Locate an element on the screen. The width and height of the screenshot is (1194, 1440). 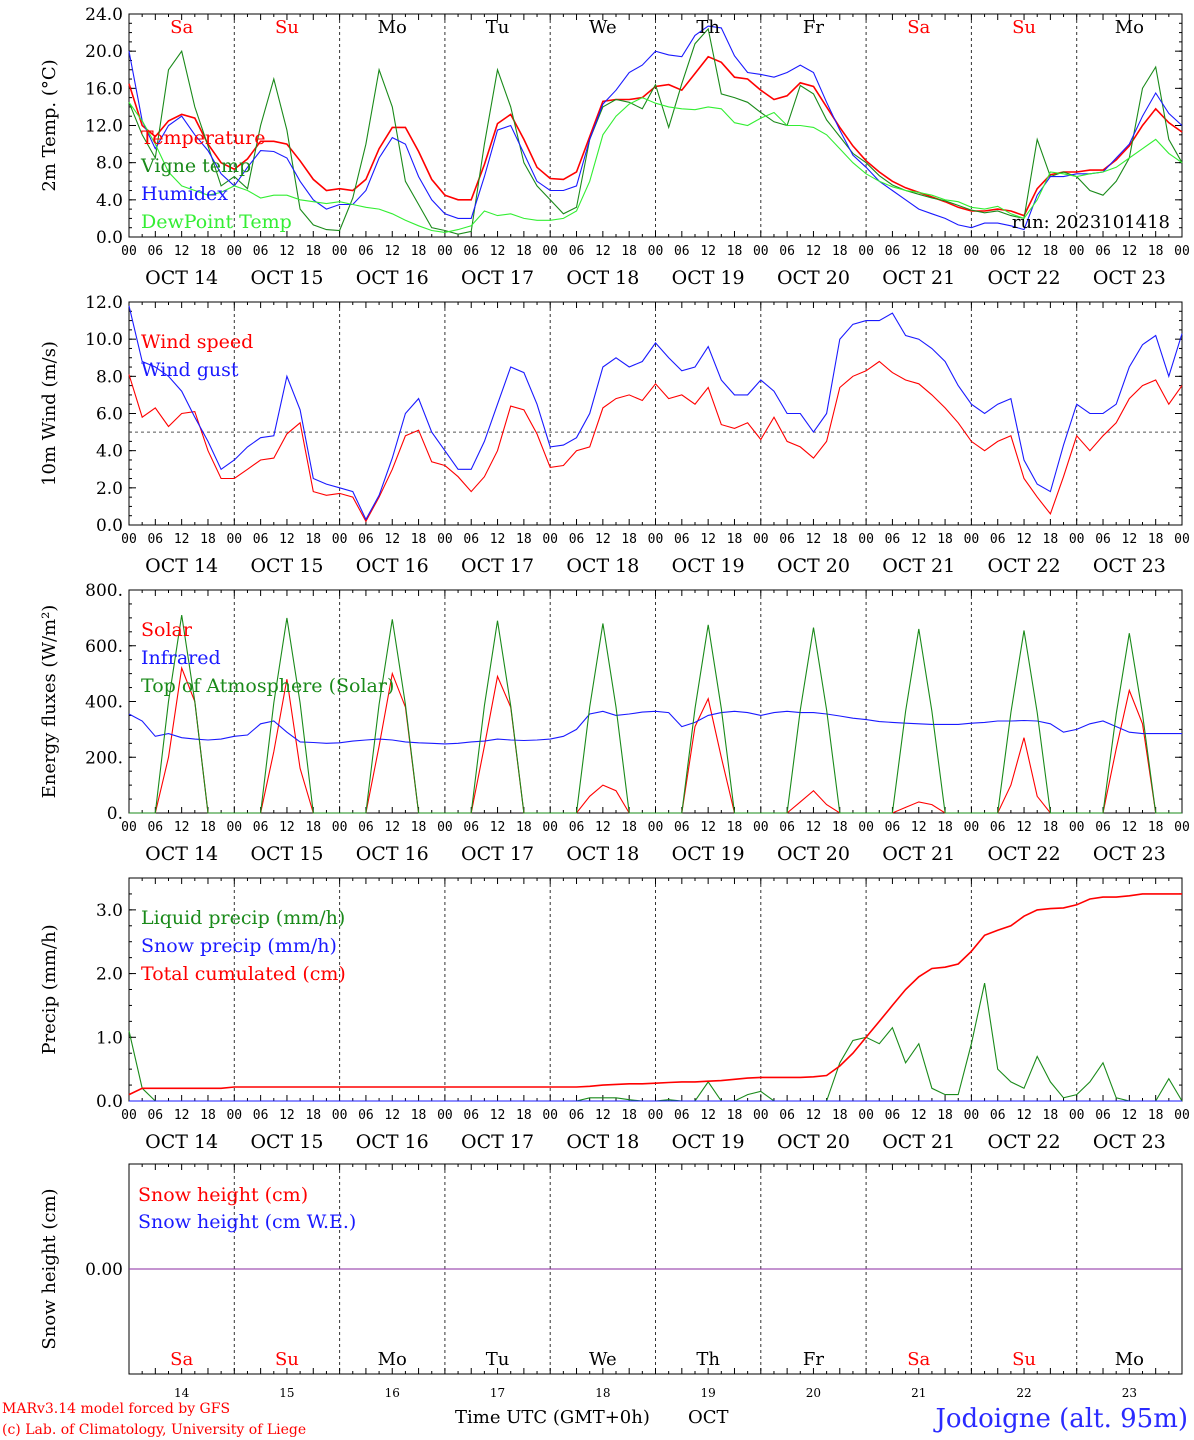
date-label: OCT 14 is located at coordinates (181, 278).